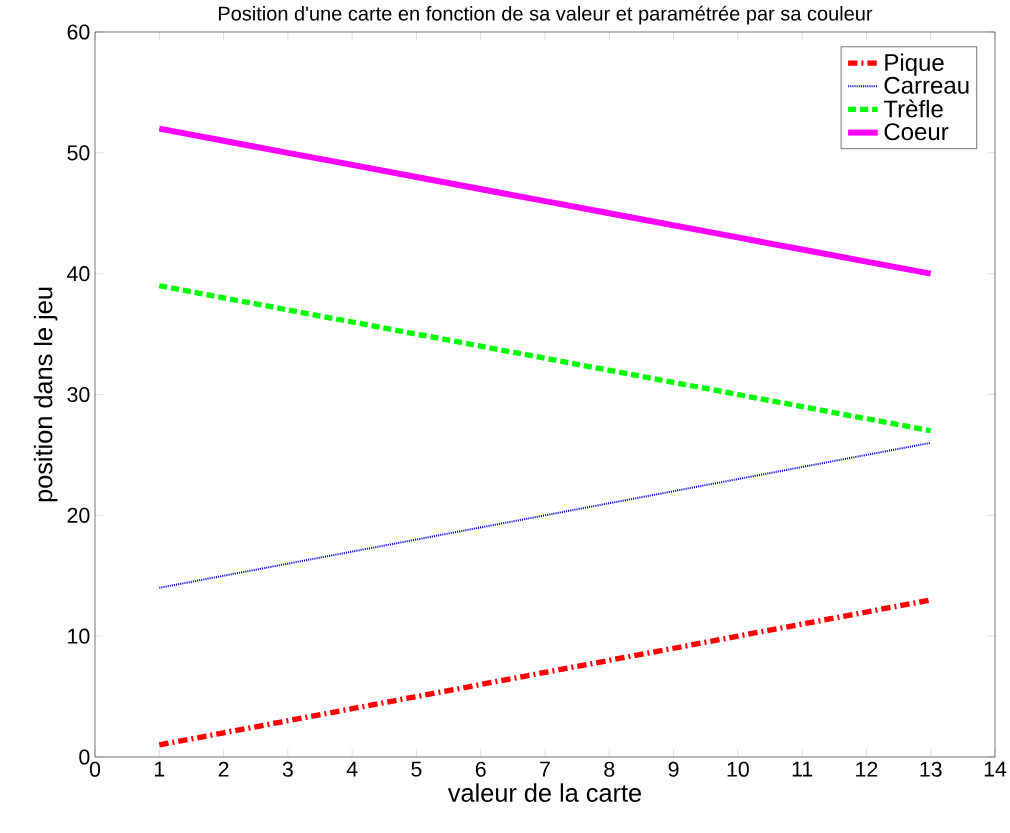 This screenshot has height=833, width=1010. What do you see at coordinates (287, 769) in the screenshot?
I see `x-tick-label: 3` at bounding box center [287, 769].